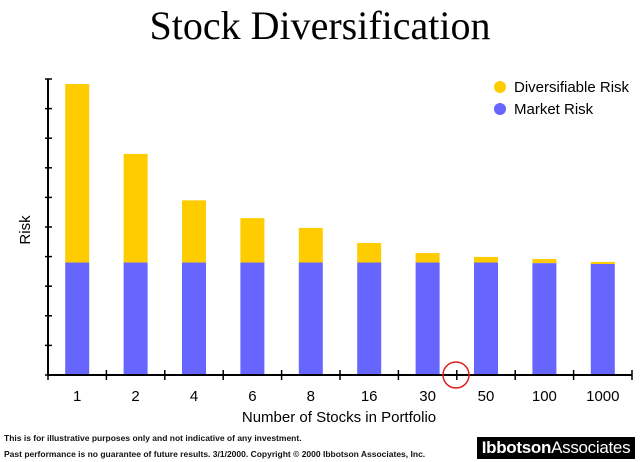  Describe the element at coordinates (554, 109) in the screenshot. I see `legend-label: Market Risk` at that location.